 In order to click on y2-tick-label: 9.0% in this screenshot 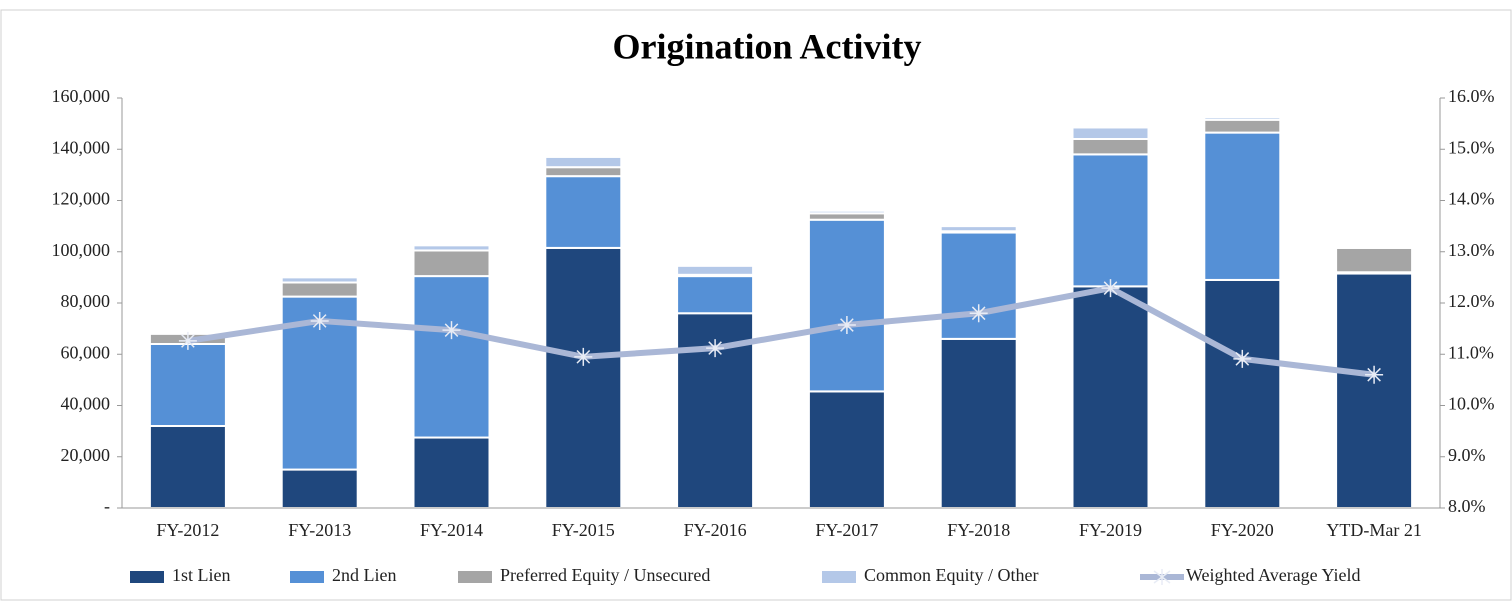, I will do `click(1467, 455)`.